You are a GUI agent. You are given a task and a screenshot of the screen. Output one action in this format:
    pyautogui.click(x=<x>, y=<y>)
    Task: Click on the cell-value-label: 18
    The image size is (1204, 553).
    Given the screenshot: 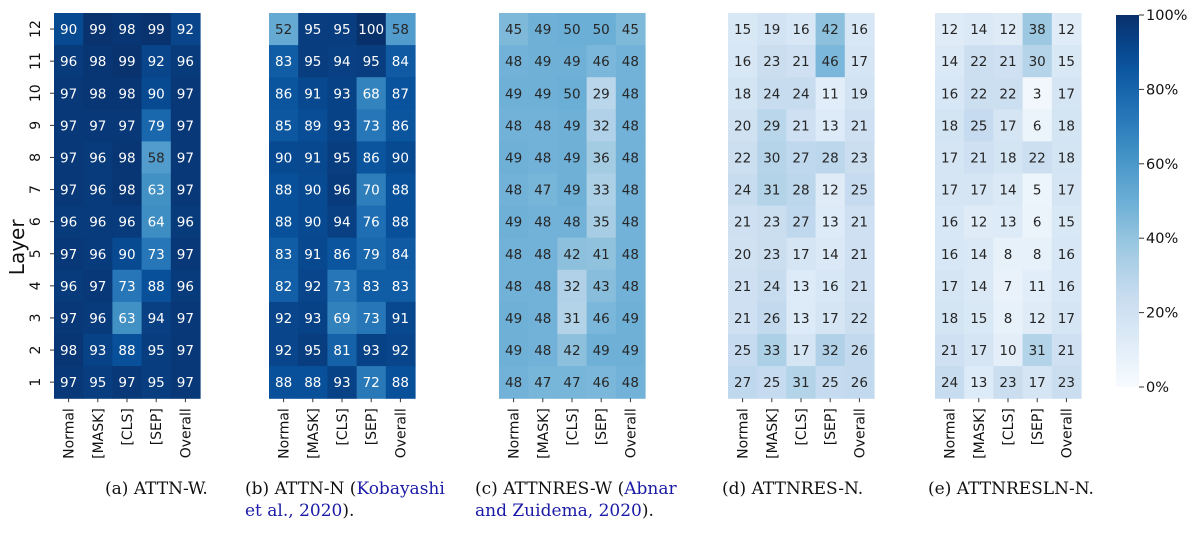 What is the action you would take?
    pyautogui.click(x=742, y=94)
    